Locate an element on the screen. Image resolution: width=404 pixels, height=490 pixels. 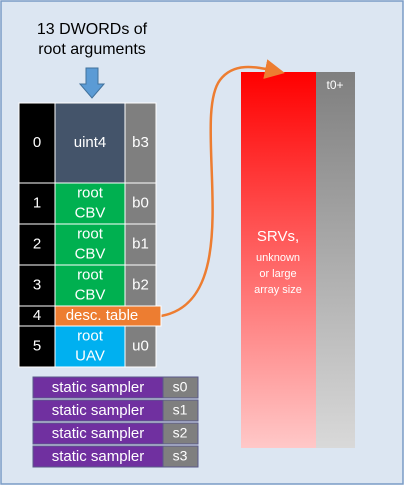
row-label: UAV is located at coordinates (90, 355).